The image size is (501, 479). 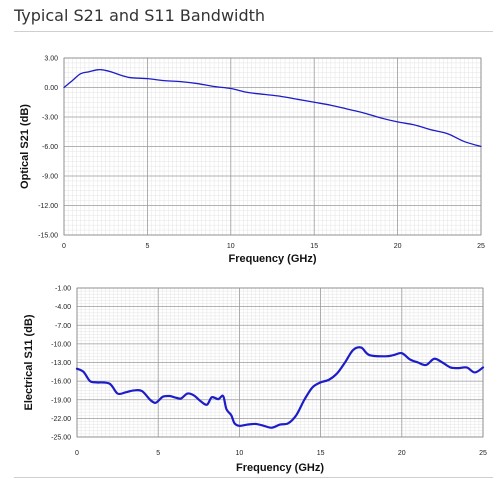 I want to click on s11-y-tick-label: -10.00, so click(x=61, y=344).